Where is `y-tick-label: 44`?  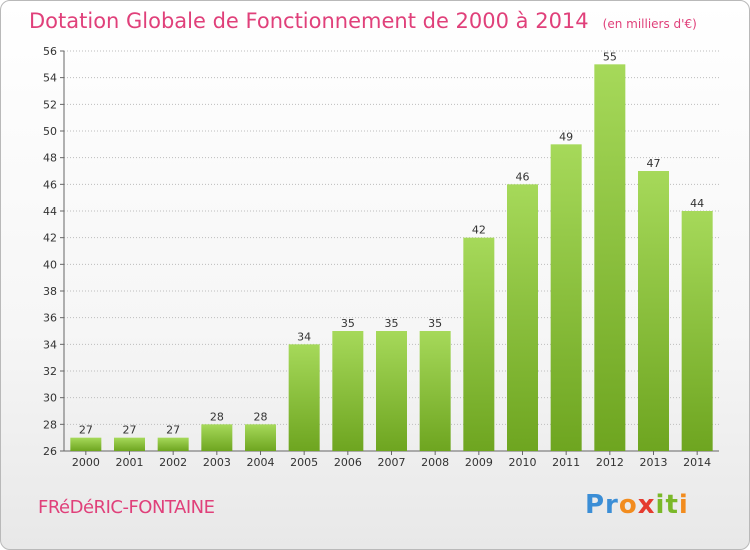
y-tick-label: 44 is located at coordinates (50, 211).